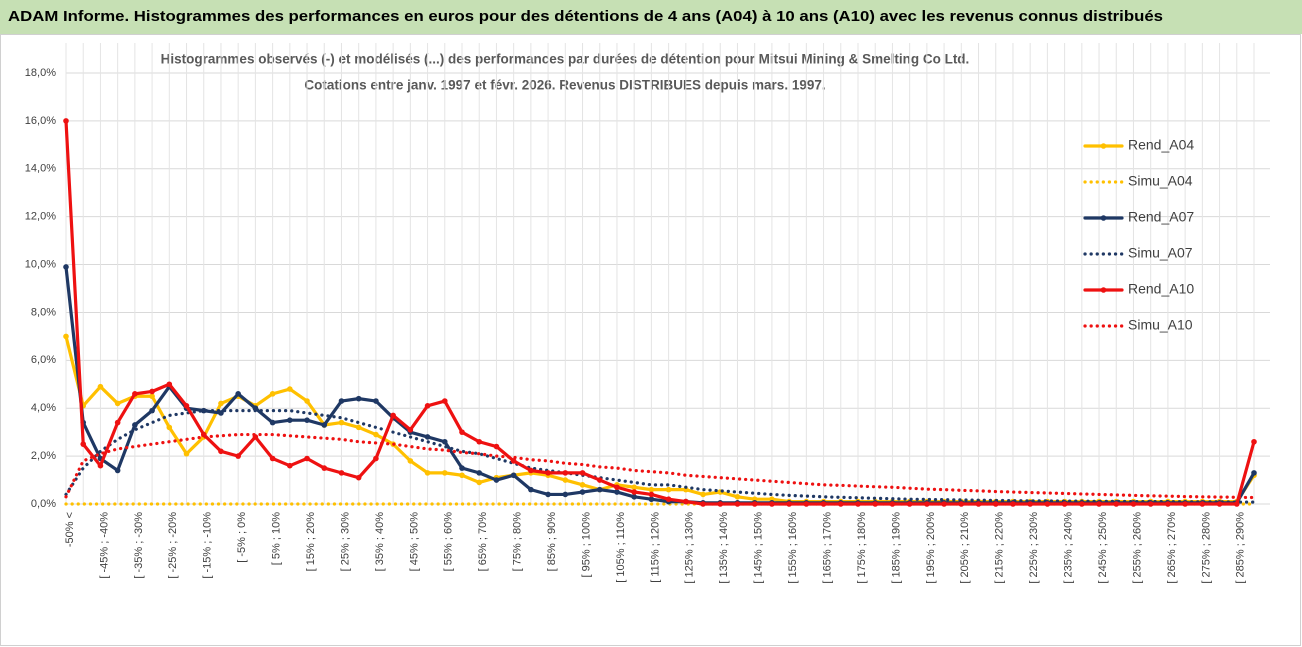  What do you see at coordinates (724, 548) in the screenshot?
I see `x-tick-label: [ 135% ; 140%` at bounding box center [724, 548].